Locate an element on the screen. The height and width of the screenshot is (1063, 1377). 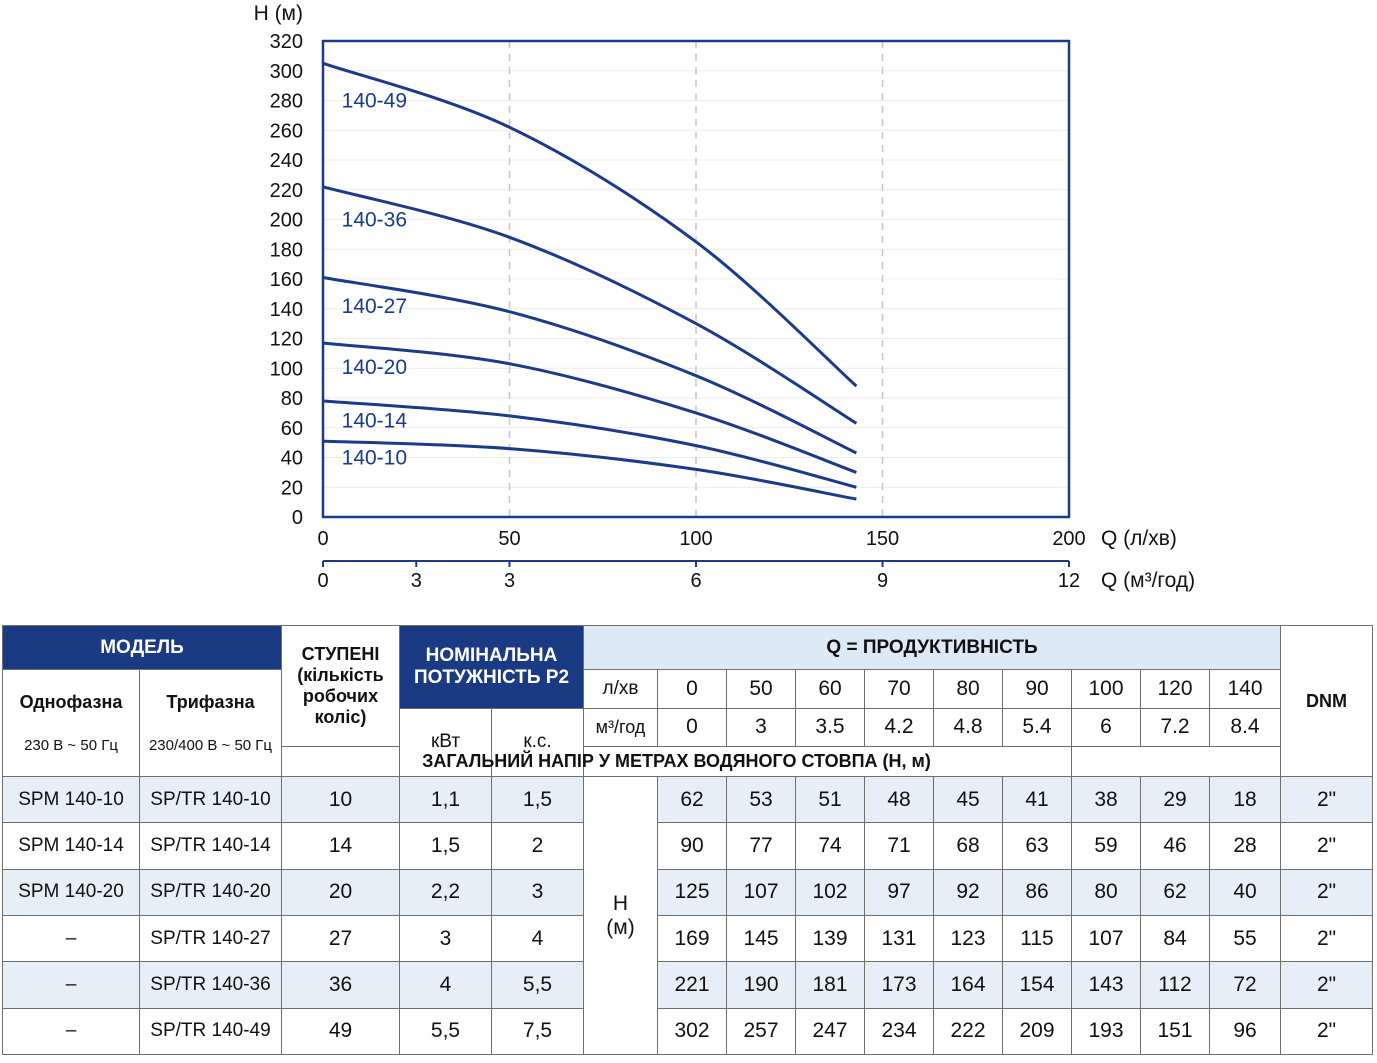
kw-cell: 3 is located at coordinates (445, 938).